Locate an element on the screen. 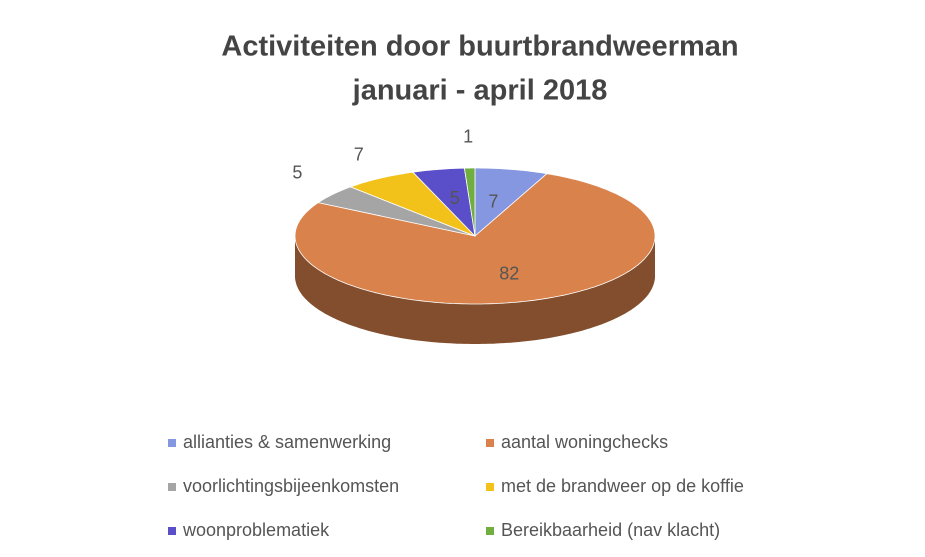  legend-label: Bereikbaarheid (nav klacht) is located at coordinates (610, 530).